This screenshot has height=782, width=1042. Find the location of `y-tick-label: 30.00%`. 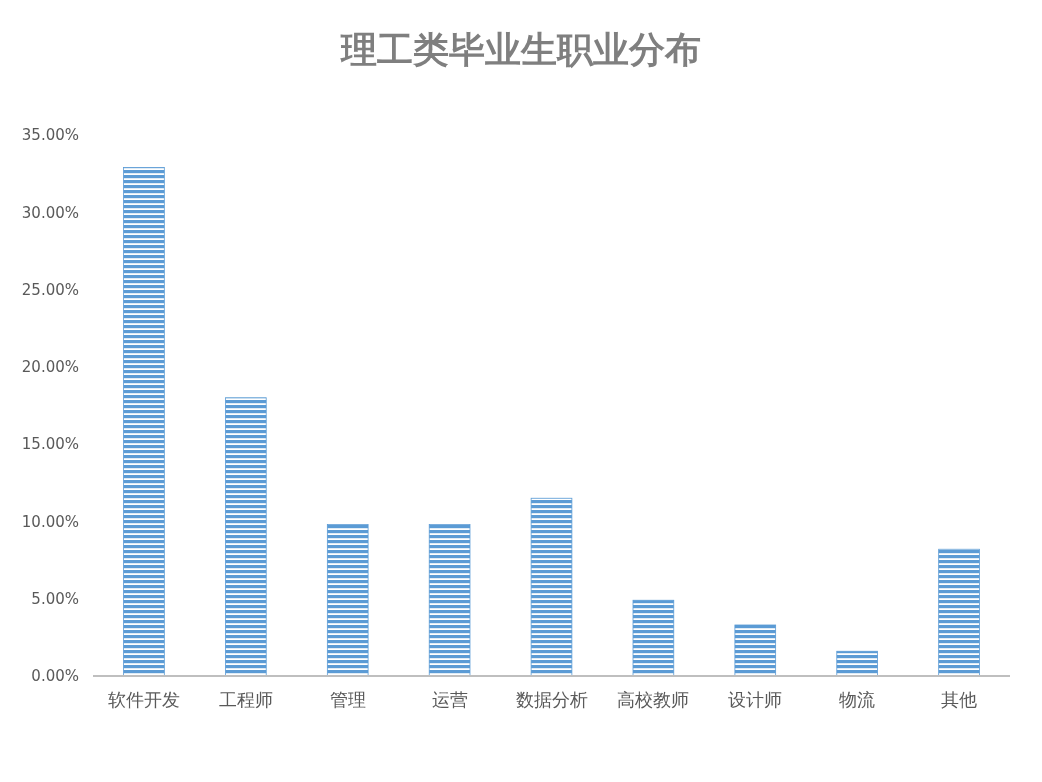

y-tick-label: 30.00% is located at coordinates (50, 212).